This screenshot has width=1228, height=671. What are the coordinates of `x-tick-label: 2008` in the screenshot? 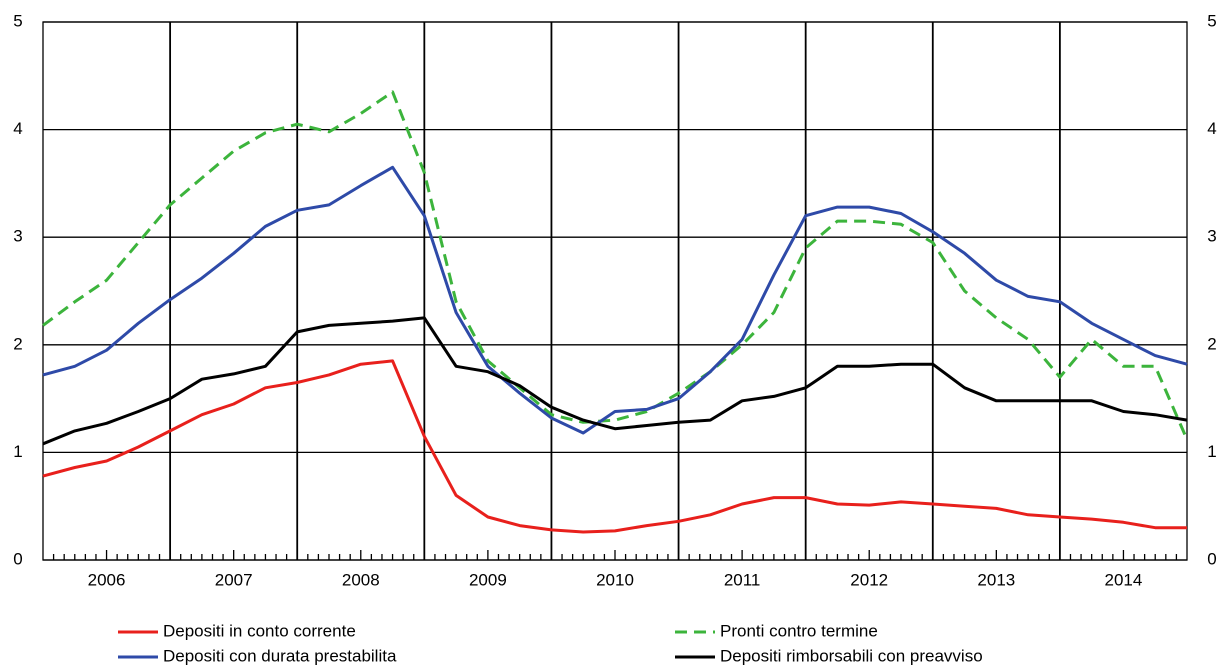 It's located at (361, 579).